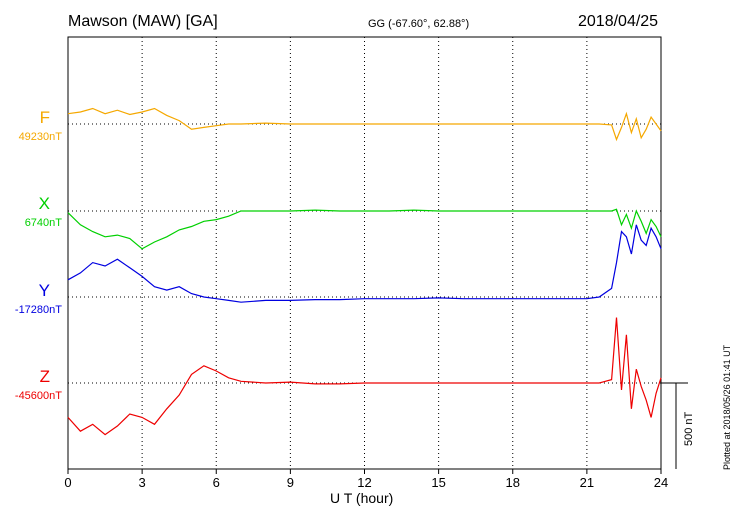 The image size is (730, 520). Describe the element at coordinates (44, 290) in the screenshot. I see `component-label-y: Y` at that location.